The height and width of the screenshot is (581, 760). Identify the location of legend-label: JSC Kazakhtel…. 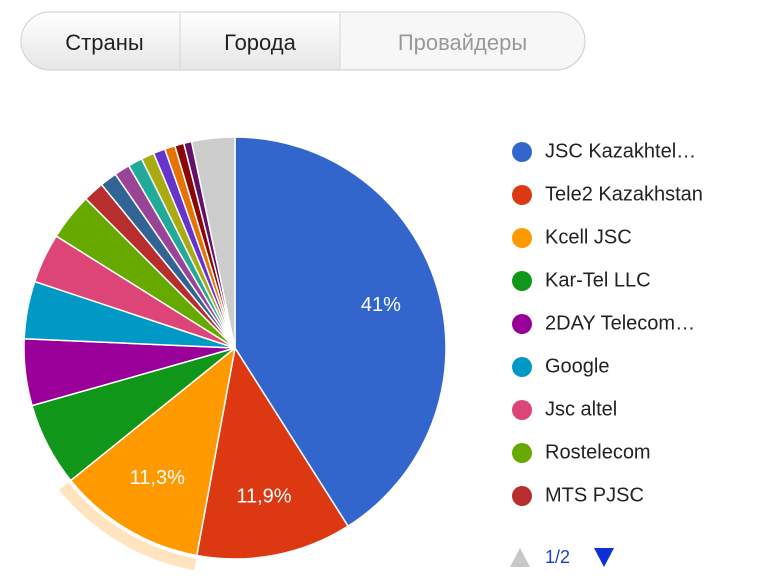
(620, 151).